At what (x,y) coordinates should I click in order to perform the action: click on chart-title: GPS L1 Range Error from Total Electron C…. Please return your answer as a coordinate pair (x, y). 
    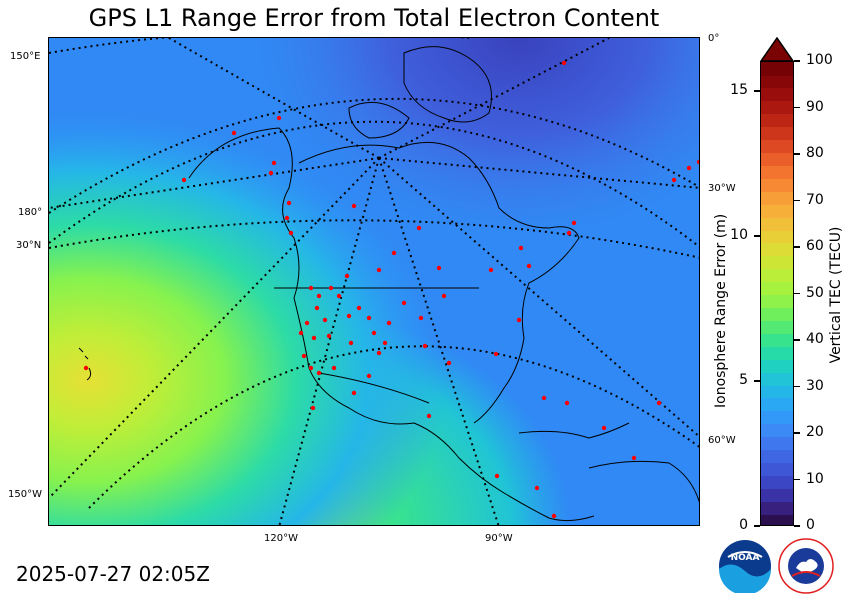
    Looking at the image, I should click on (374, 18).